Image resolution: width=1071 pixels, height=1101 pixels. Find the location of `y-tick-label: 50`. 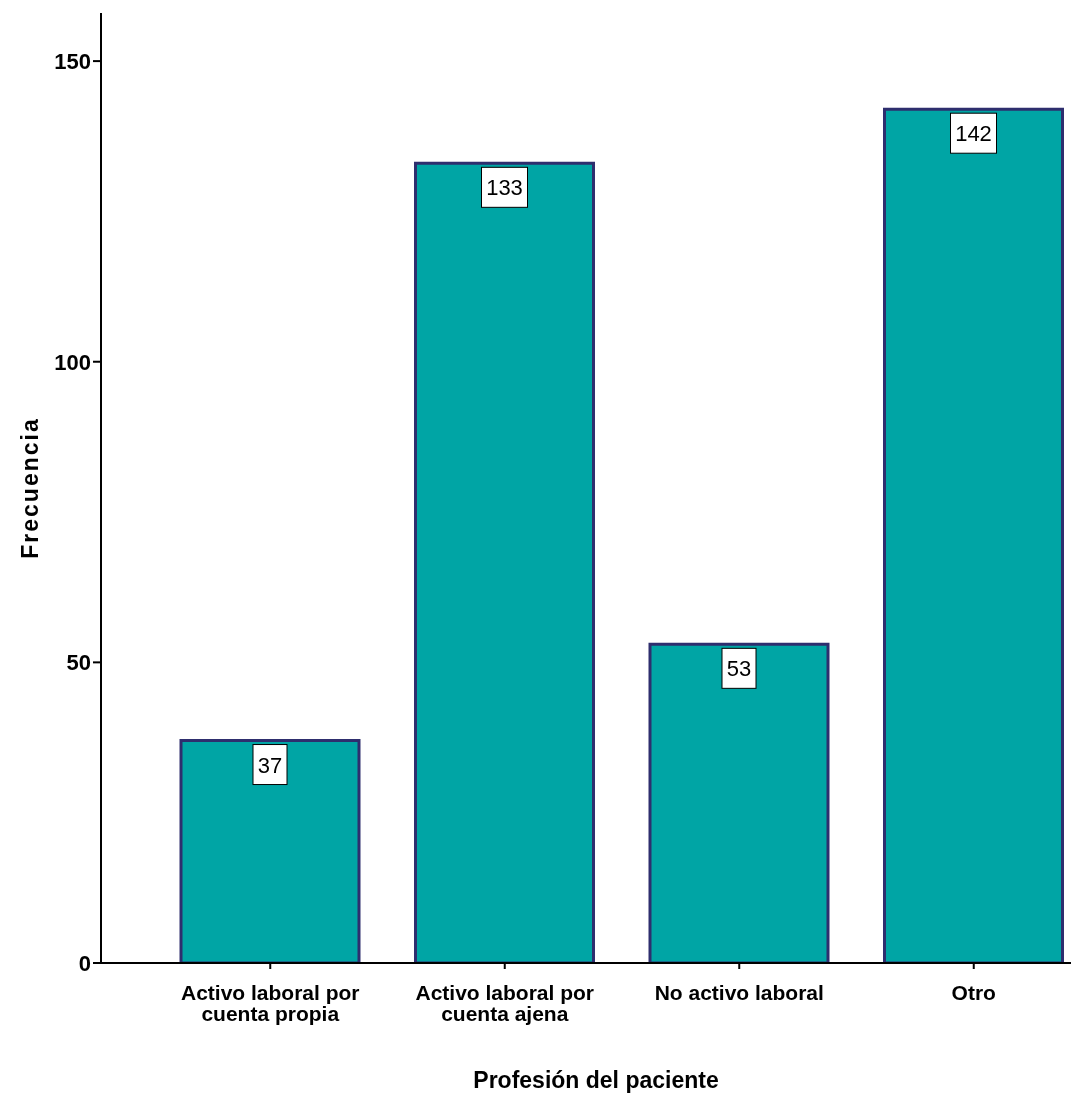

y-tick-label: 50 is located at coordinates (78, 663).